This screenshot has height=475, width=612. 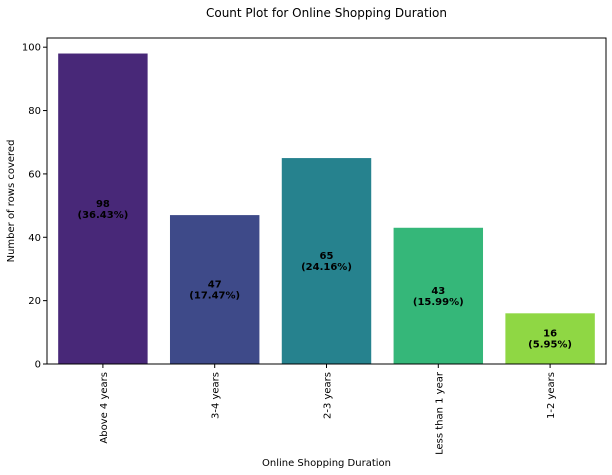 I want to click on y-axis: 0 20 40 60 80 100, so click(x=34, y=207).